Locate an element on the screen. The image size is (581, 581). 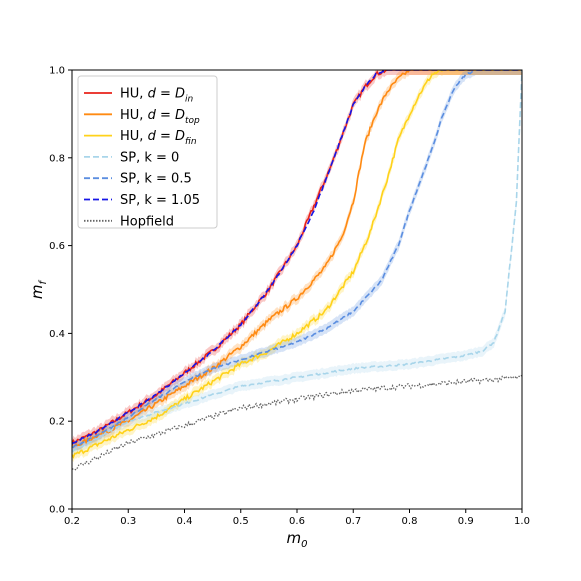
legend-label-0: HU, d = Din is located at coordinates (157, 96).